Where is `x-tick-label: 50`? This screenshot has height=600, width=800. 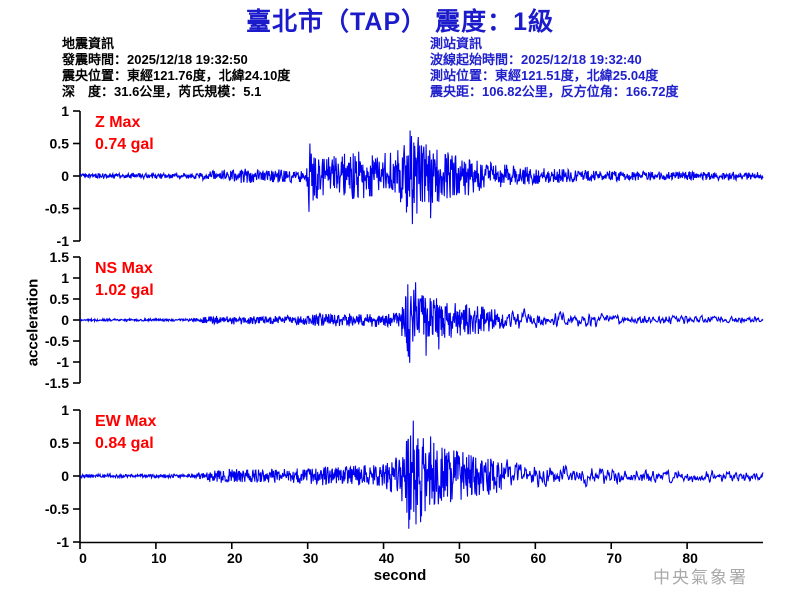 x-tick-label: 50 is located at coordinates (463, 558).